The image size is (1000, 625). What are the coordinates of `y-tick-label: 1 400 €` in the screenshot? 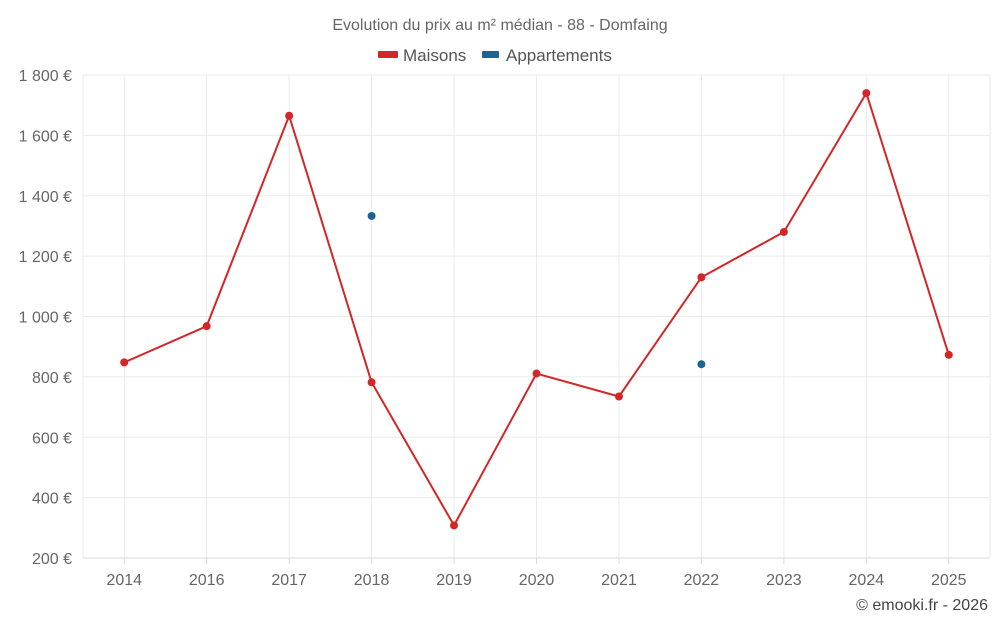 It's located at (45, 197).